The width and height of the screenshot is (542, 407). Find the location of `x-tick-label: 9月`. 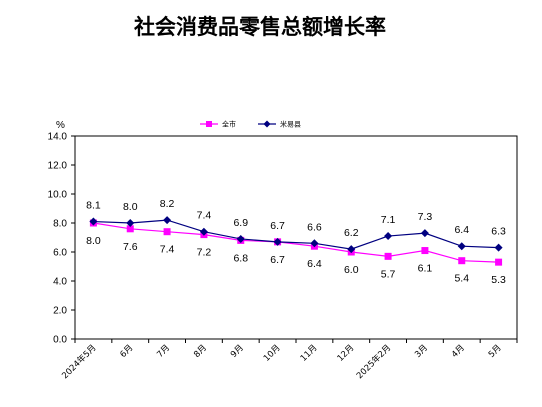

x-tick-label: 9月 is located at coordinates (237, 351).